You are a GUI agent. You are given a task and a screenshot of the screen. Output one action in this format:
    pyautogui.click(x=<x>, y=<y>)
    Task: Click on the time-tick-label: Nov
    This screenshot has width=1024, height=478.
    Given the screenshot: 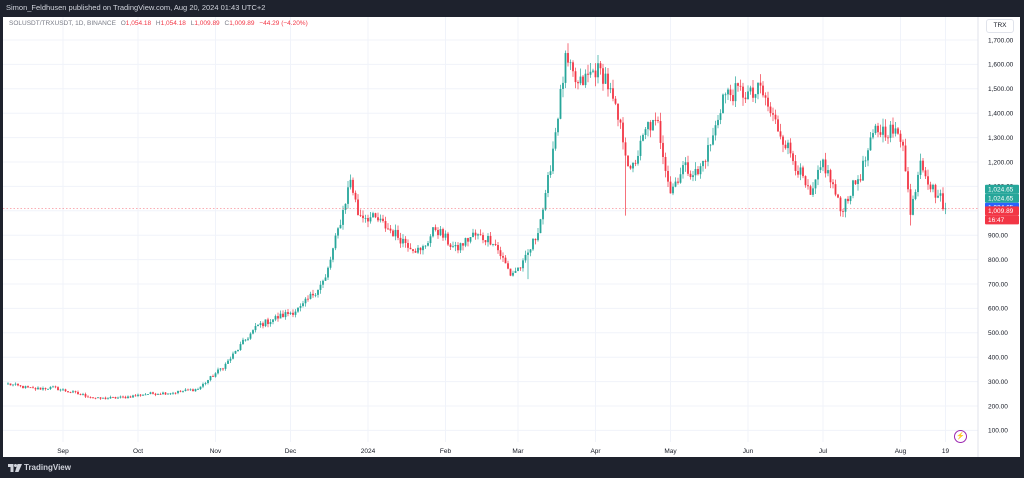 What is the action you would take?
    pyautogui.click(x=216, y=451)
    